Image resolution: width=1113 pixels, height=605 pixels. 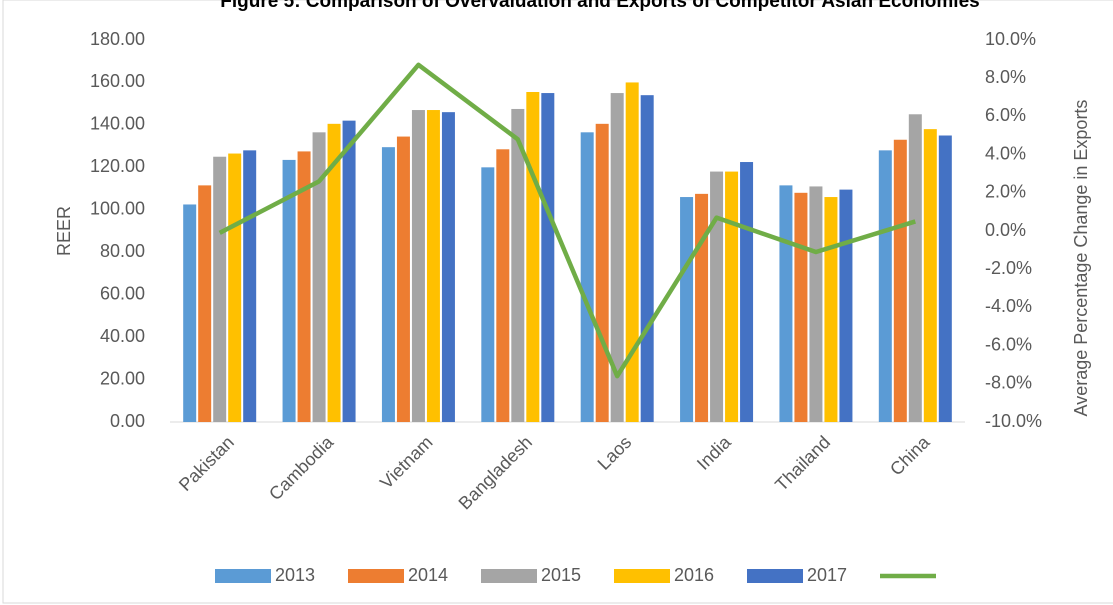 I want to click on y2-tick-label: -10.0%, so click(x=1013, y=421).